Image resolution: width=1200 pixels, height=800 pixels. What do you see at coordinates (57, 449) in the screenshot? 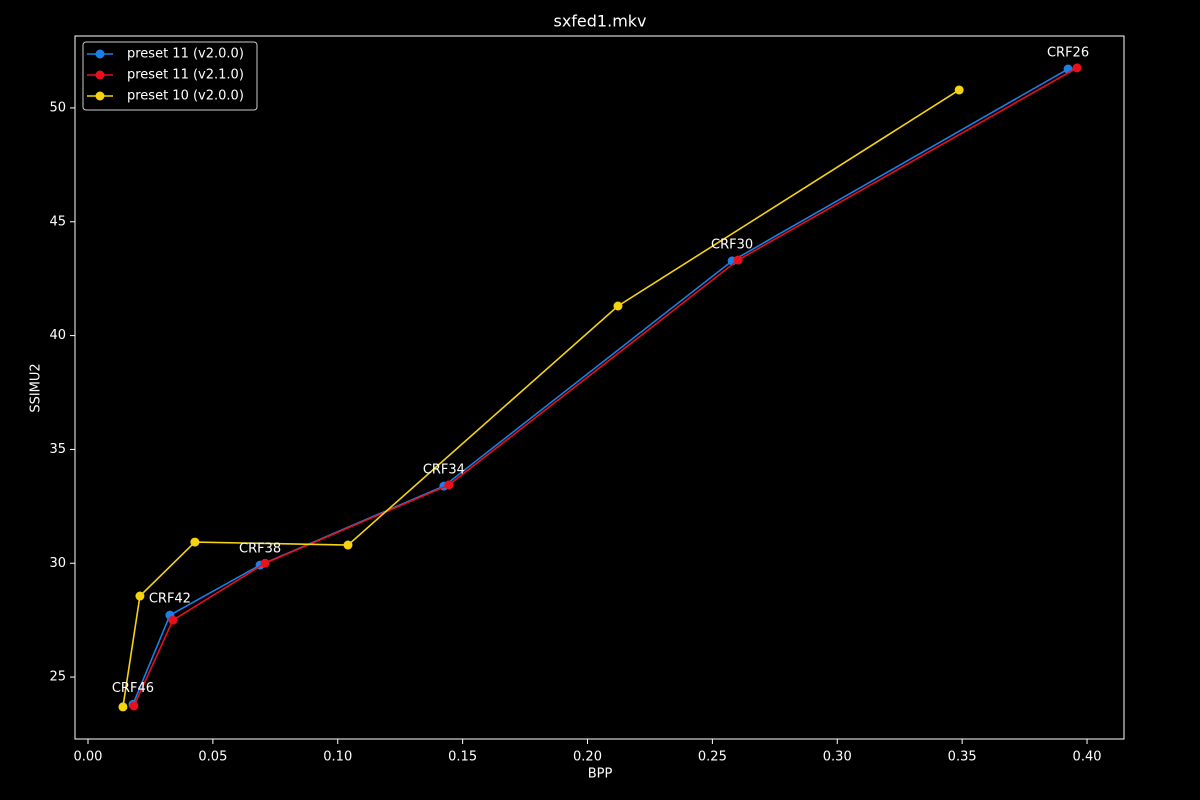
I see `y-tick-label: 35` at bounding box center [57, 449].